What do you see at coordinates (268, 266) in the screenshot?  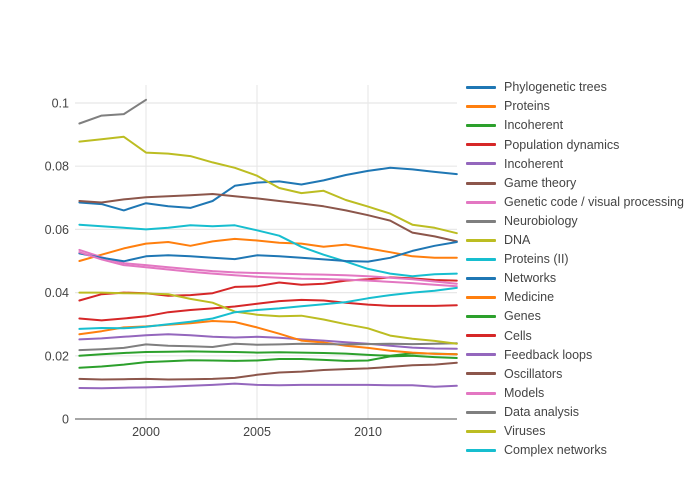 I see `series-line-genetic-code-visual-processing` at bounding box center [268, 266].